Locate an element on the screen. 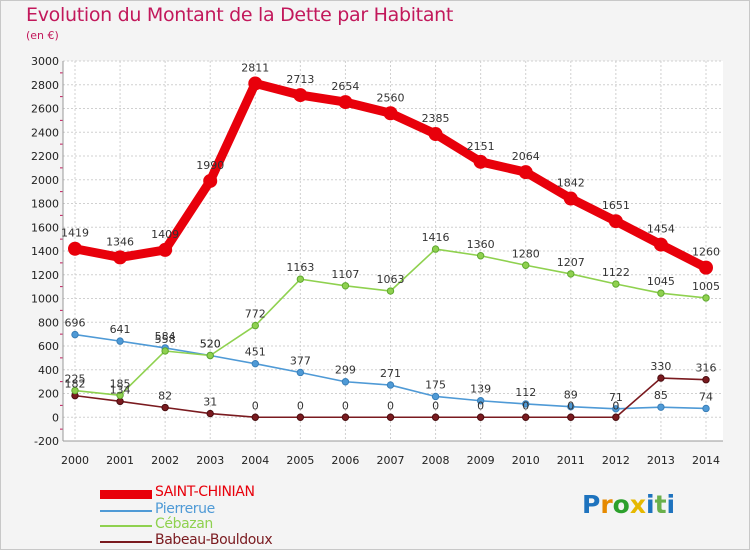  data-label: 316 is located at coordinates (706, 368).